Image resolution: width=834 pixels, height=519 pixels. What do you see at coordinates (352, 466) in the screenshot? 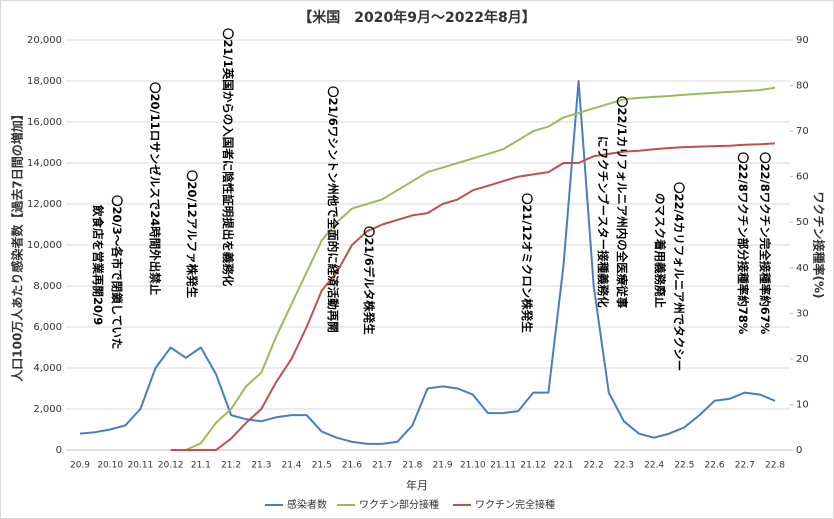
I see `x-tick-label: 21.6` at bounding box center [352, 466].